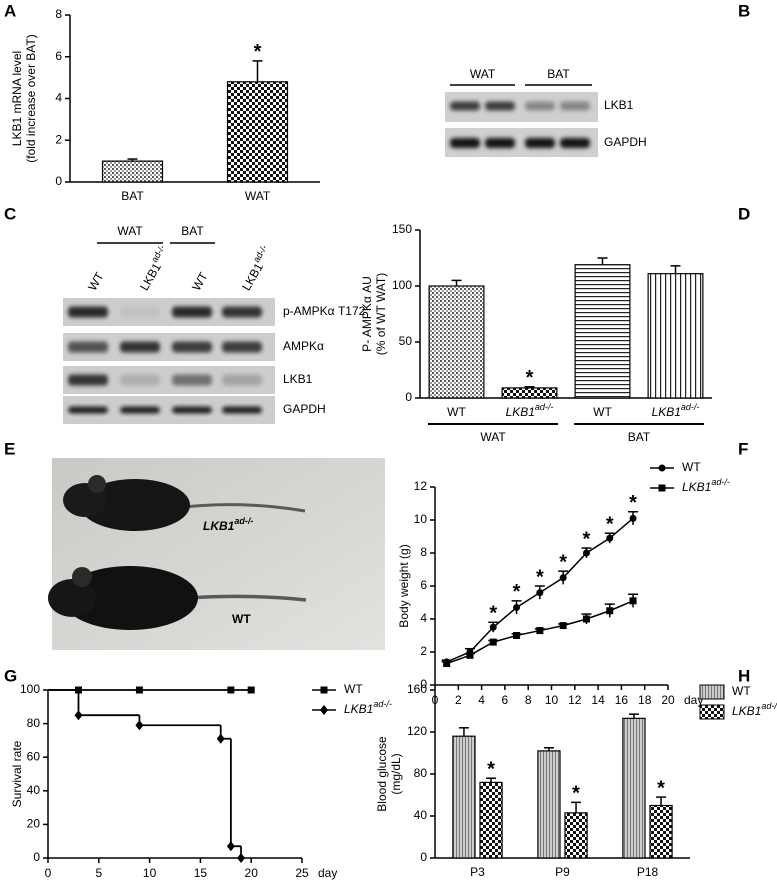 This screenshot has height=881, width=777. Describe the element at coordinates (353, 689) in the screenshot. I see `legend-label: WT` at that location.